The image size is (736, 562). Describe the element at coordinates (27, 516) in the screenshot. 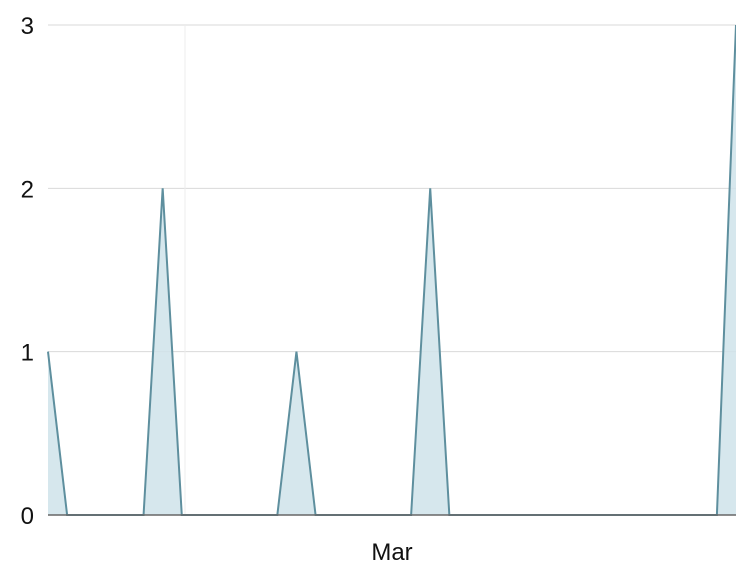

I see `y-tick-label: 0` at that location.